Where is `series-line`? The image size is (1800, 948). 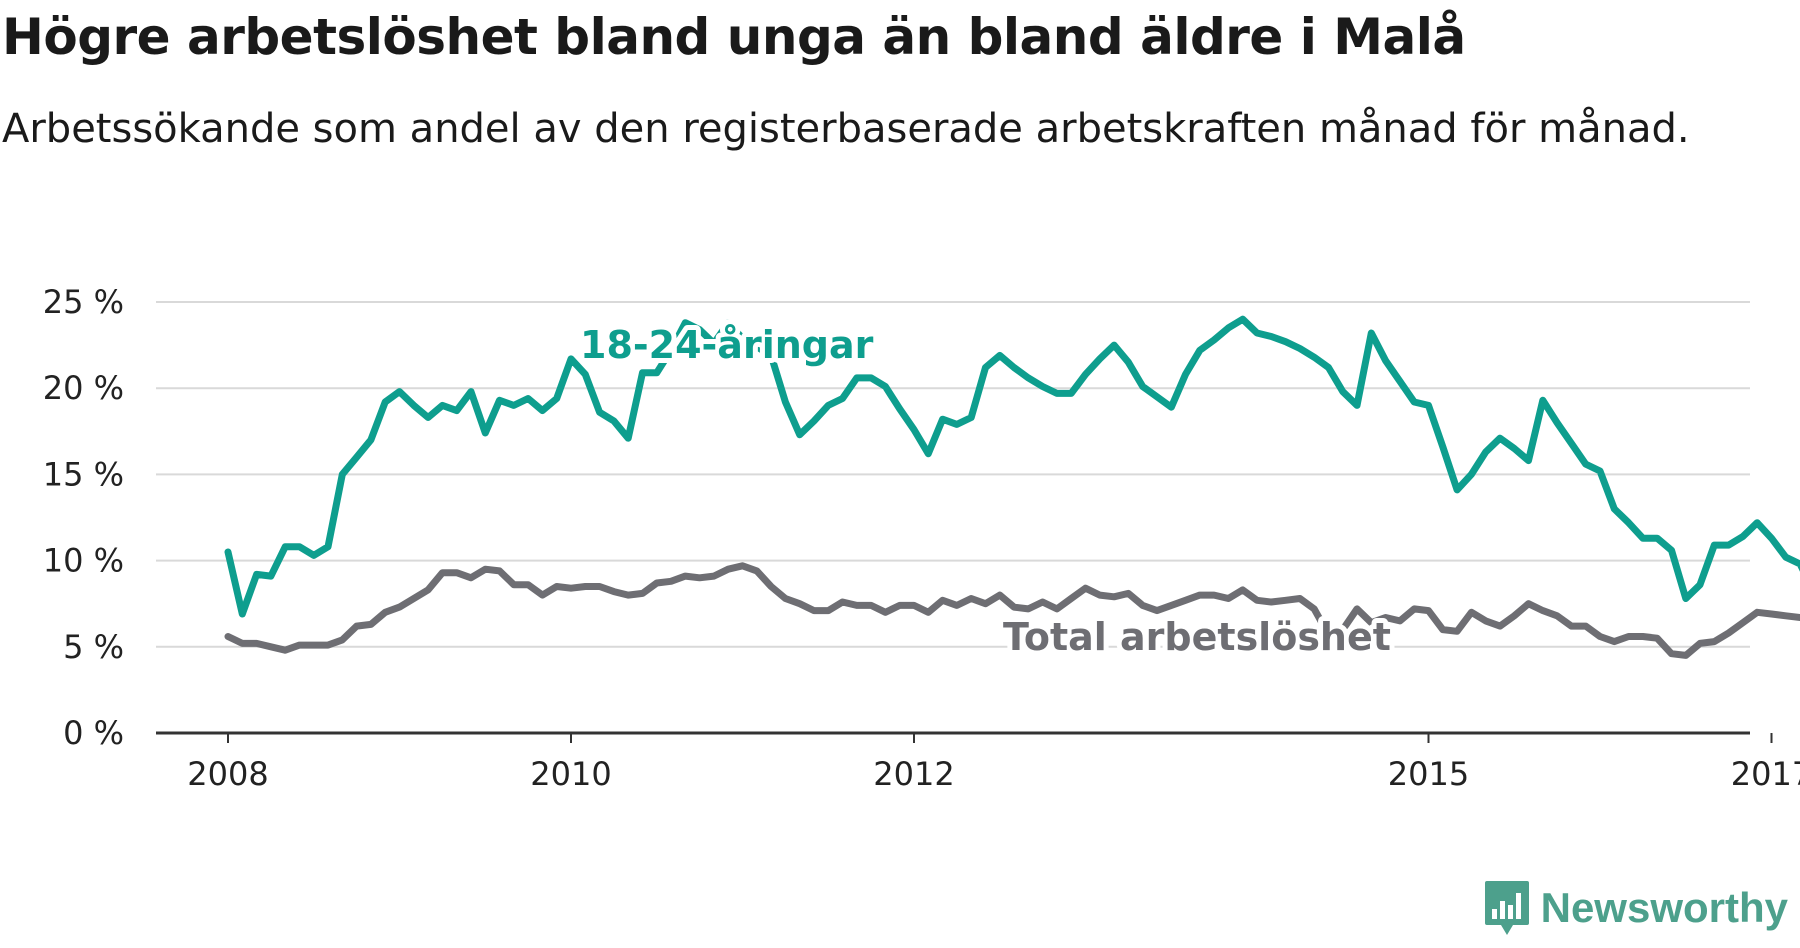 series-line is located at coordinates (1012, 610).